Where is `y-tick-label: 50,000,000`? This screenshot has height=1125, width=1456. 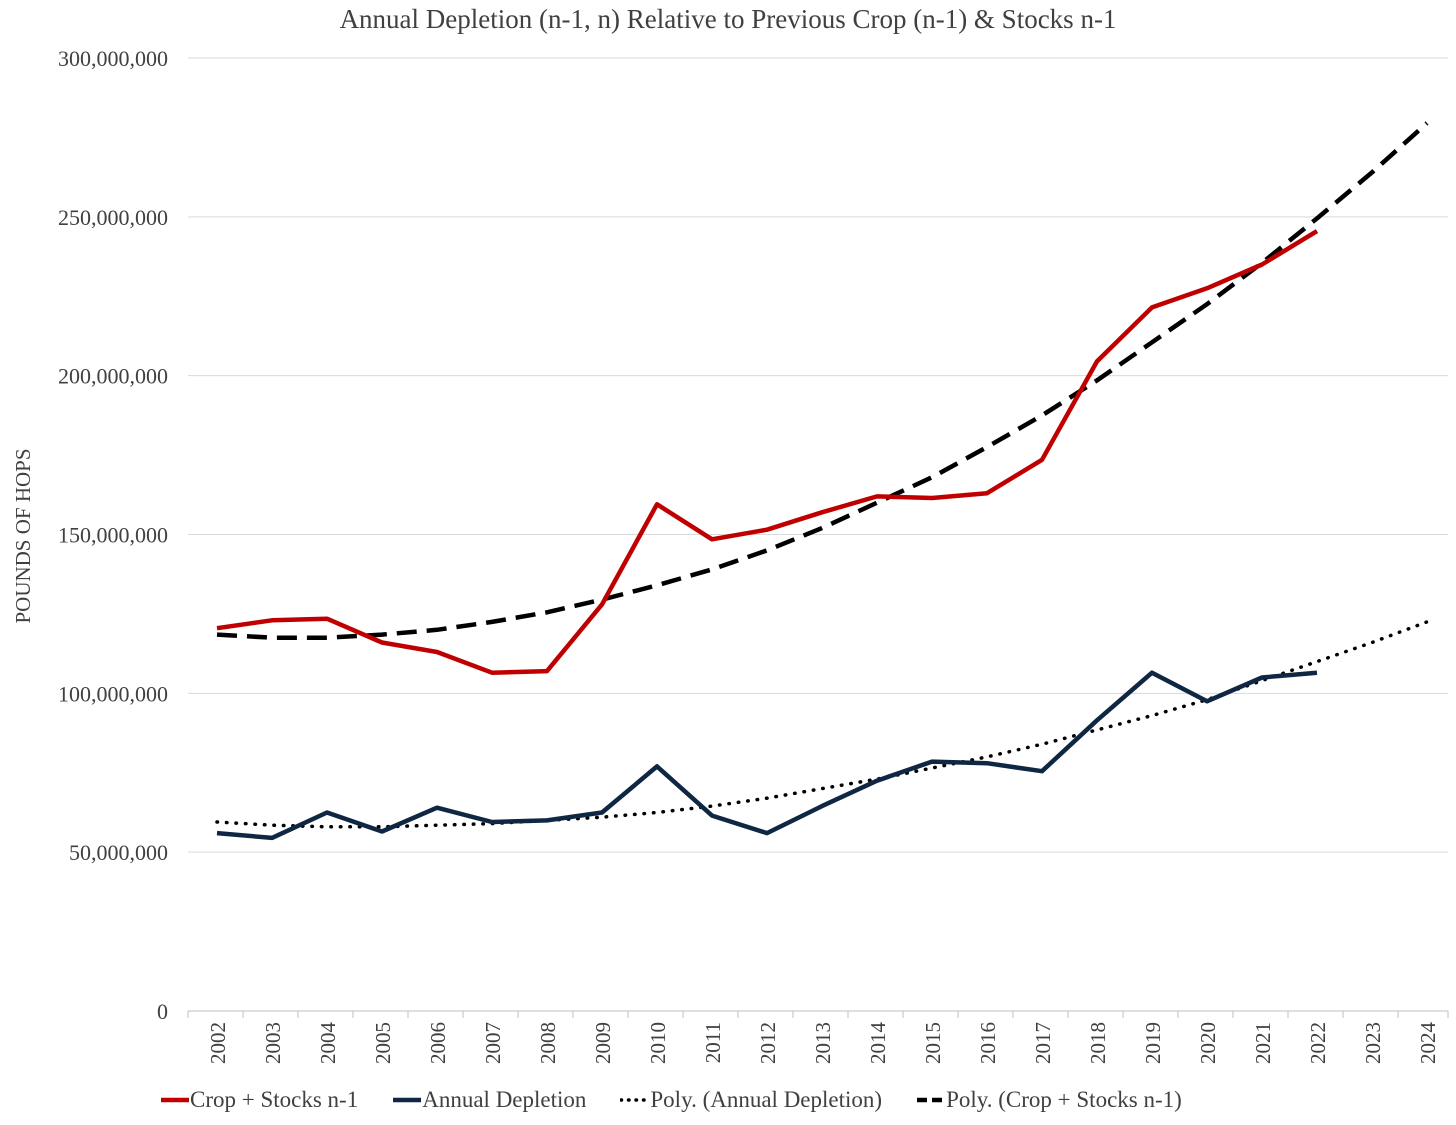 y-tick-label: 50,000,000 is located at coordinates (118, 852).